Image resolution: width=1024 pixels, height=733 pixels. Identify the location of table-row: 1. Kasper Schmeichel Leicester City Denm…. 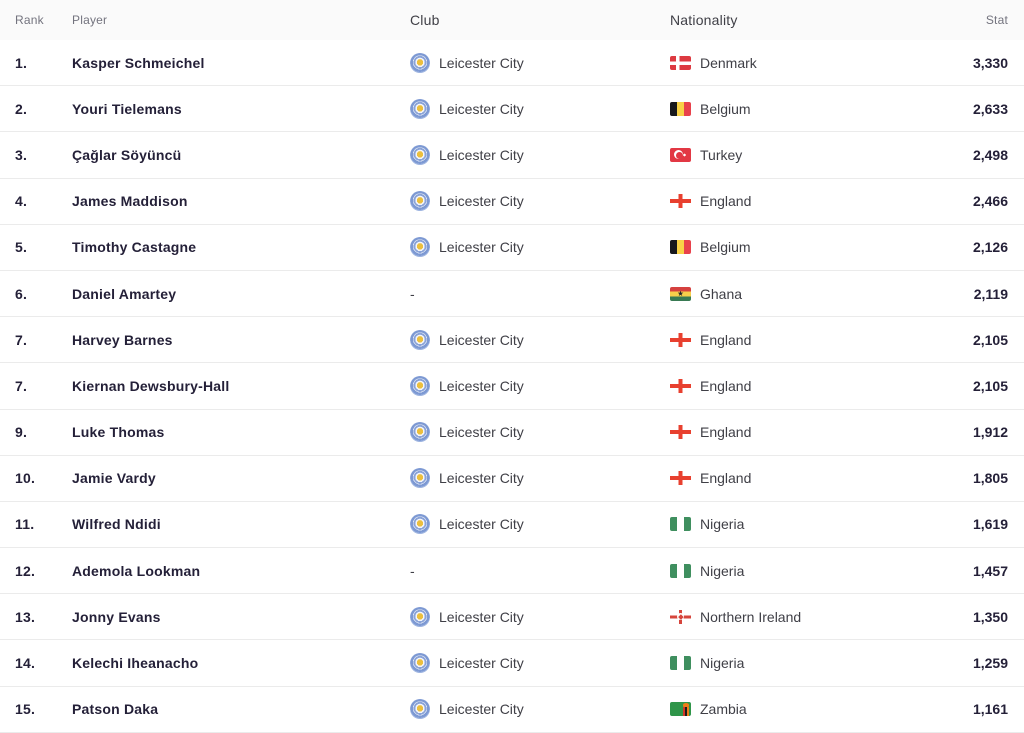
(512, 63).